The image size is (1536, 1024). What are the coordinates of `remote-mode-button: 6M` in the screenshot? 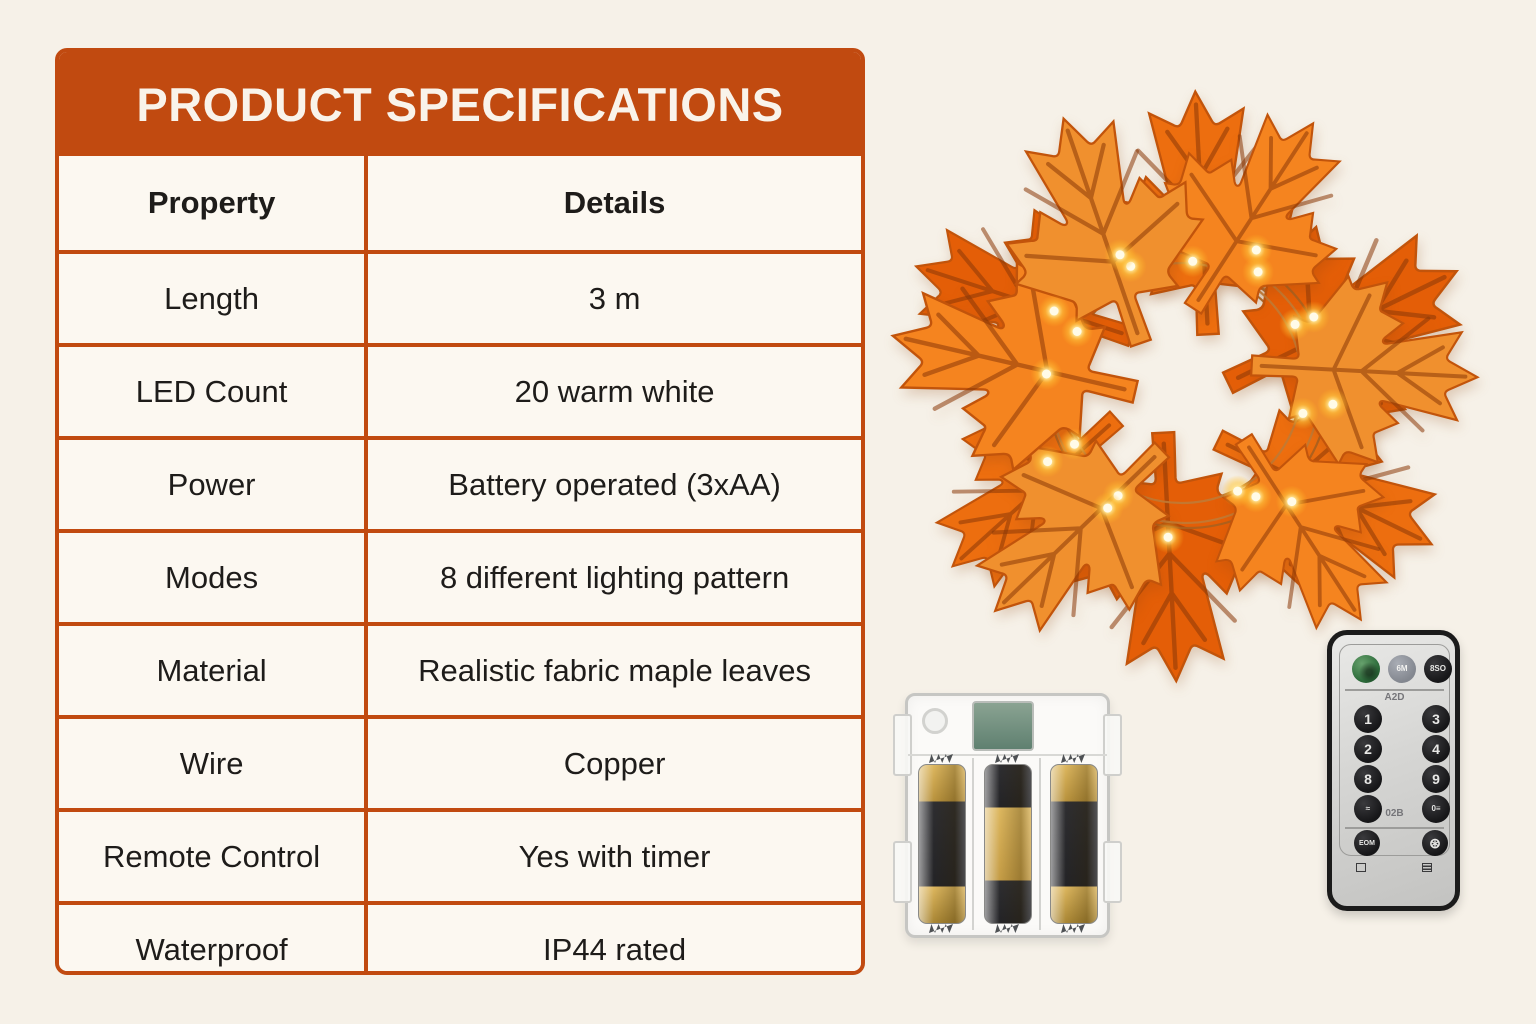 It's located at (1402, 669).